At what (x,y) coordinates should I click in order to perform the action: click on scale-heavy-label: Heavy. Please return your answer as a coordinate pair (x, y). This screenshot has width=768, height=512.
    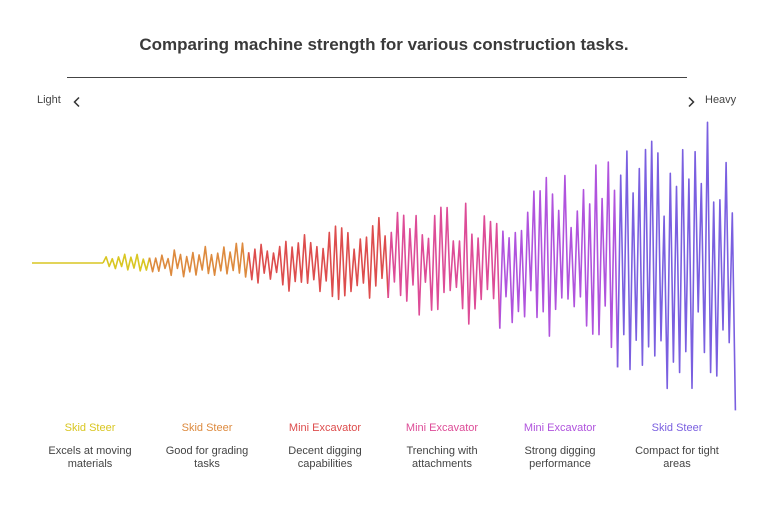
    Looking at the image, I should click on (721, 100).